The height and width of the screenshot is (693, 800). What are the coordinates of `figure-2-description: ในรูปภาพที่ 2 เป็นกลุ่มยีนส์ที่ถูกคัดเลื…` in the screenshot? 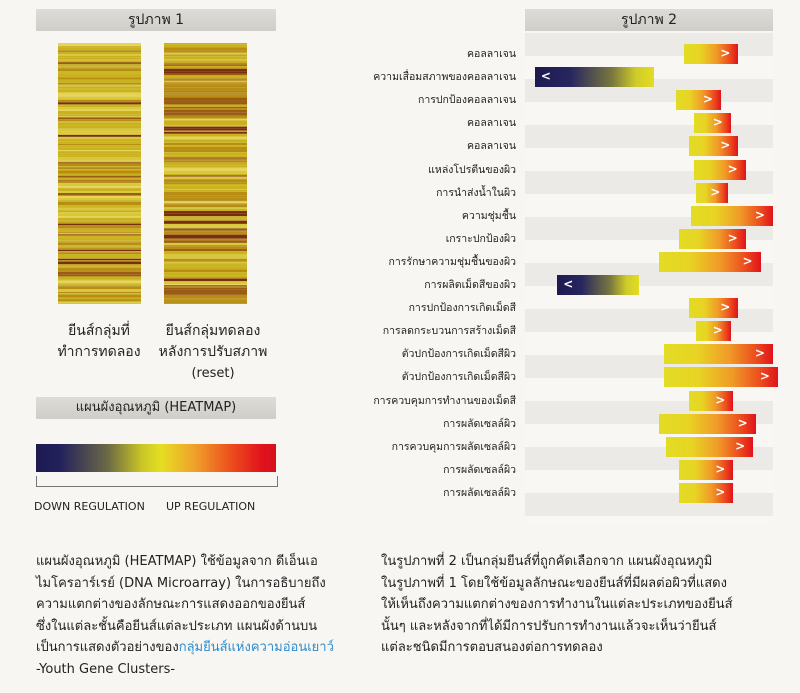 It's located at (576, 605).